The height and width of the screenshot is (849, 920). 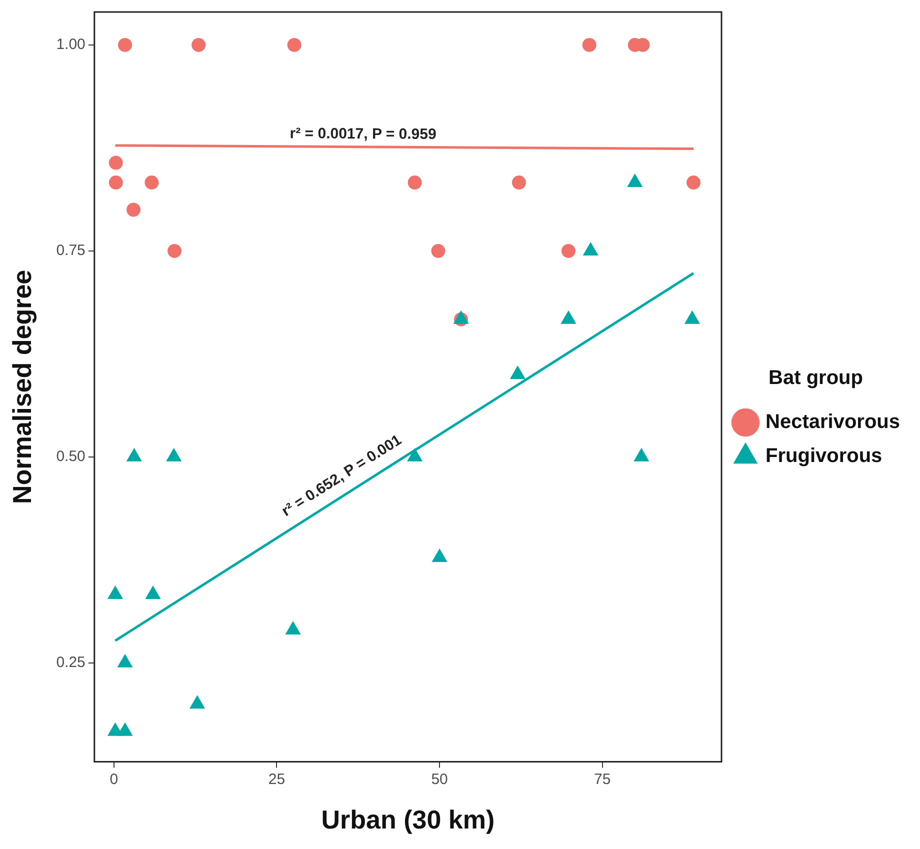 I want to click on x-axis-title: Urban (30 km), so click(x=408, y=819).